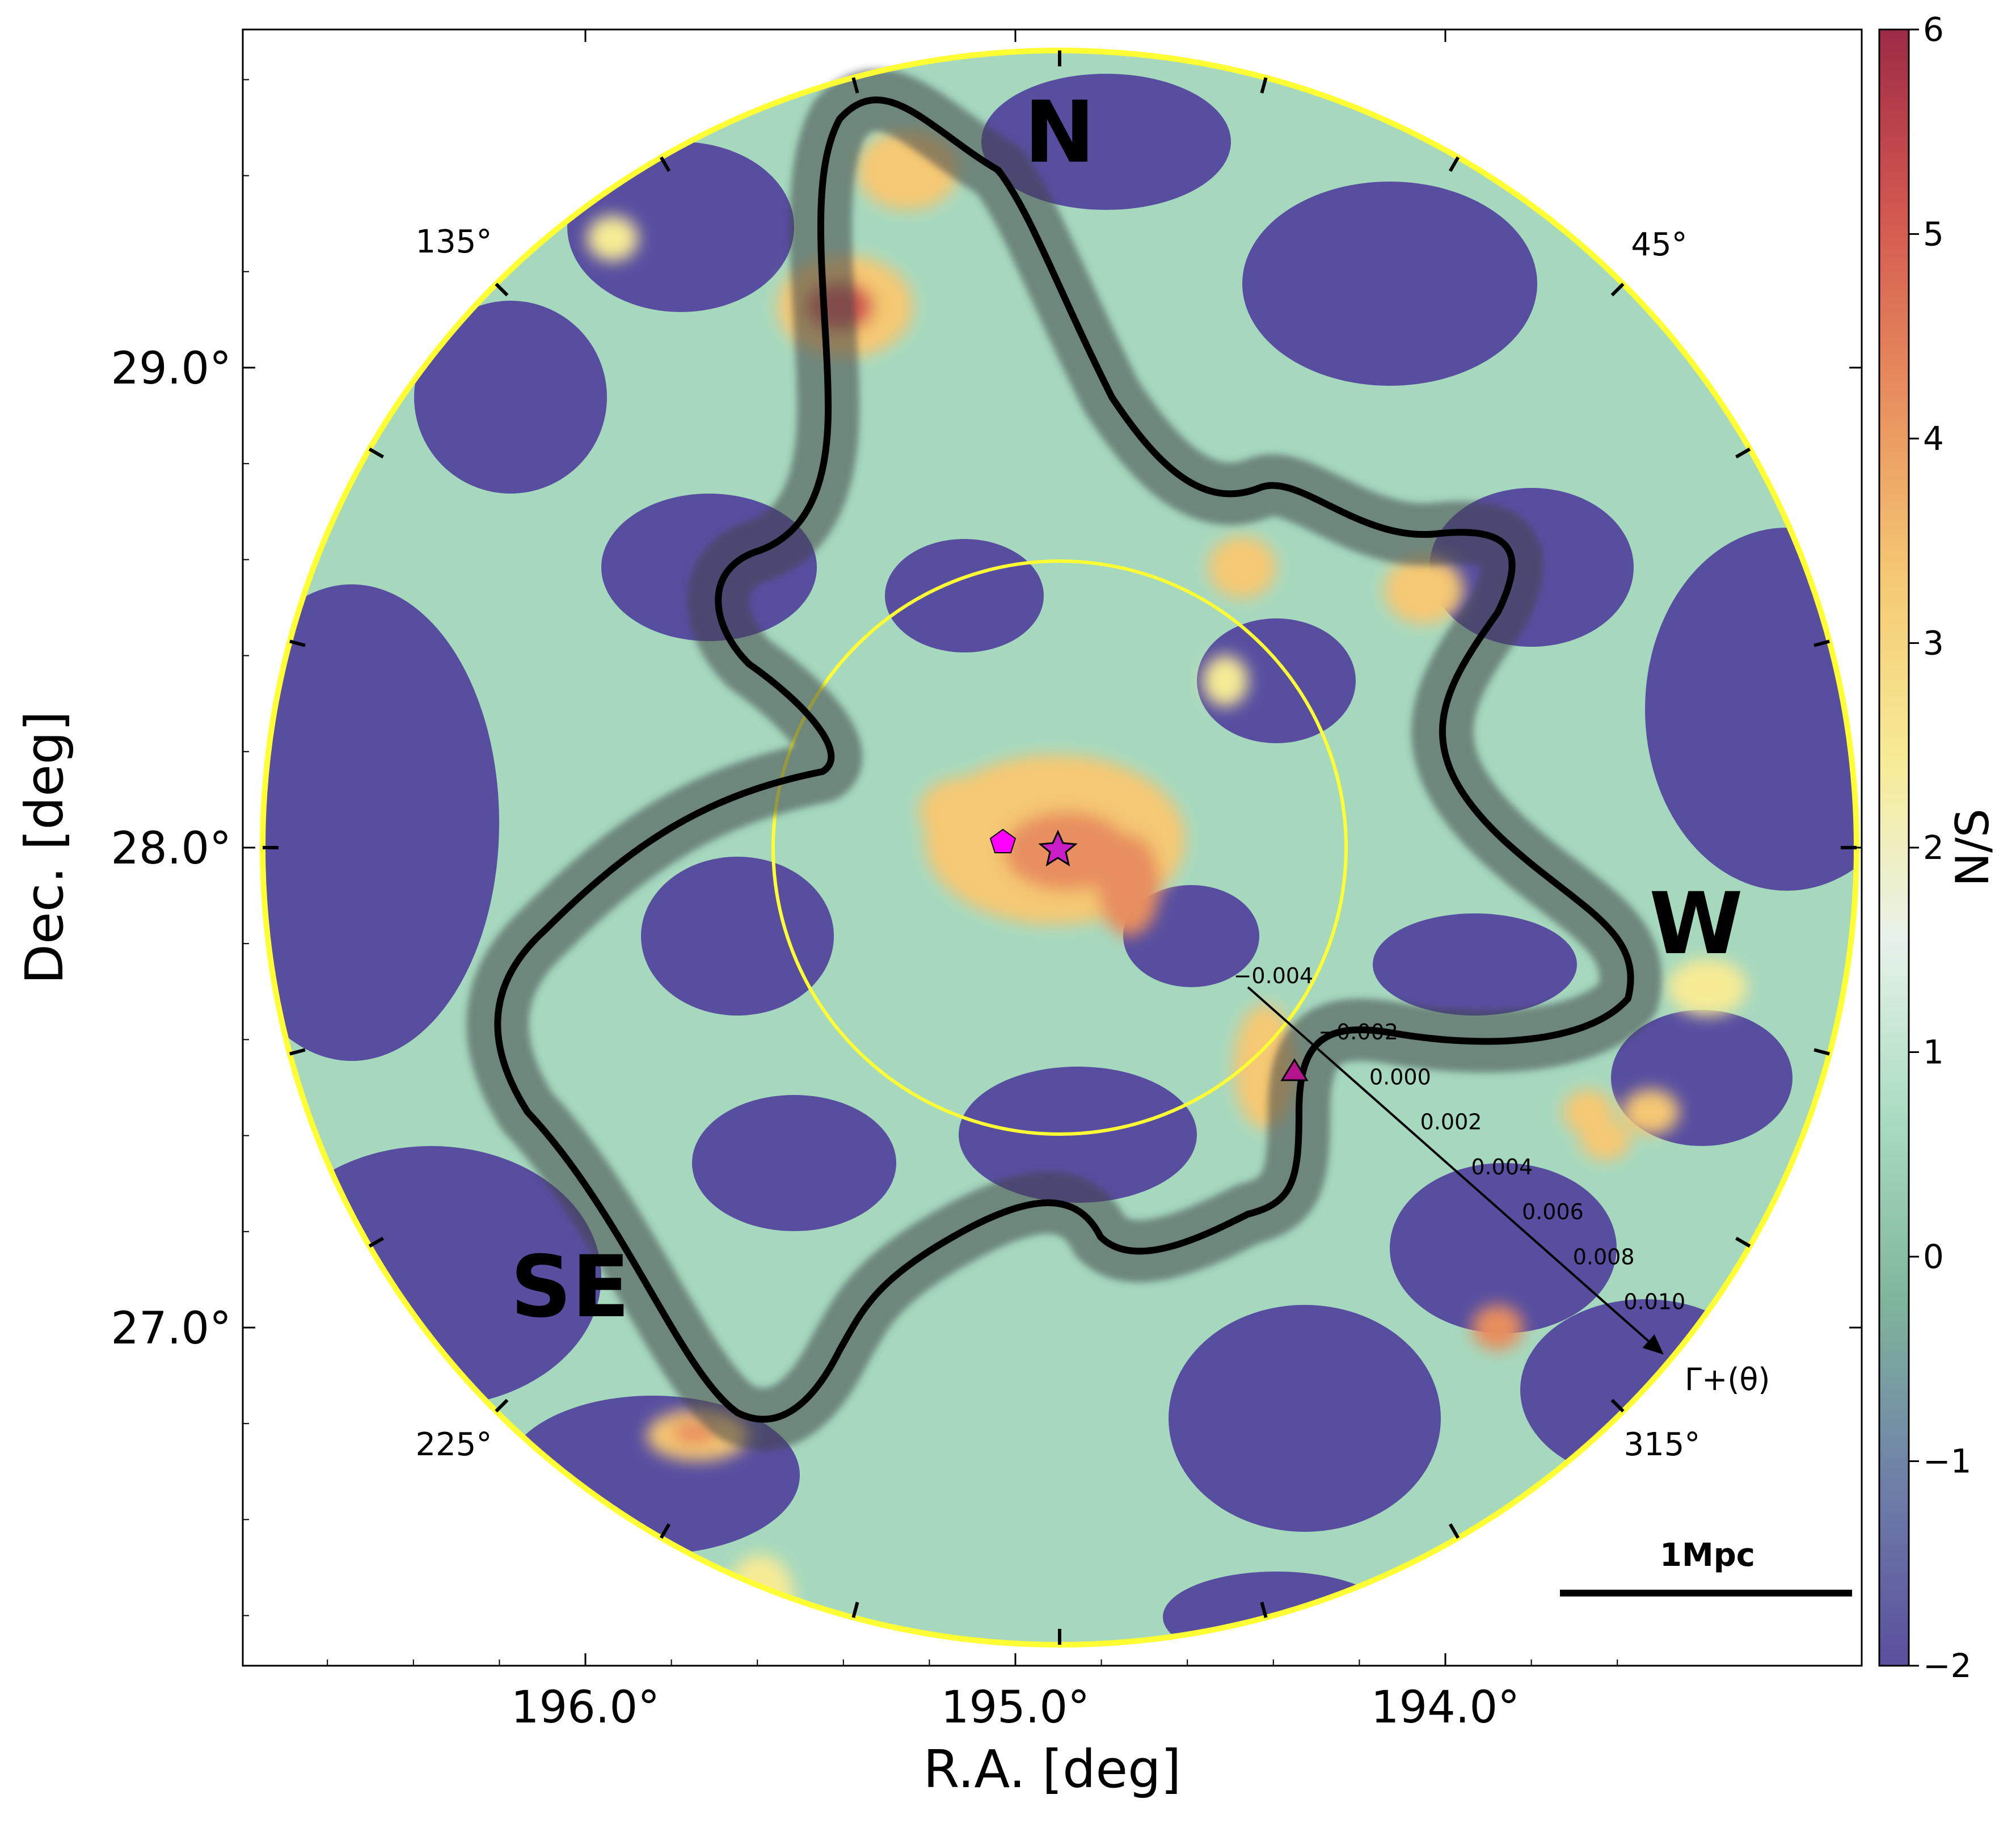  What do you see at coordinates (1358, 1032) in the screenshot?
I see `profile-tick-label: −0.002` at bounding box center [1358, 1032].